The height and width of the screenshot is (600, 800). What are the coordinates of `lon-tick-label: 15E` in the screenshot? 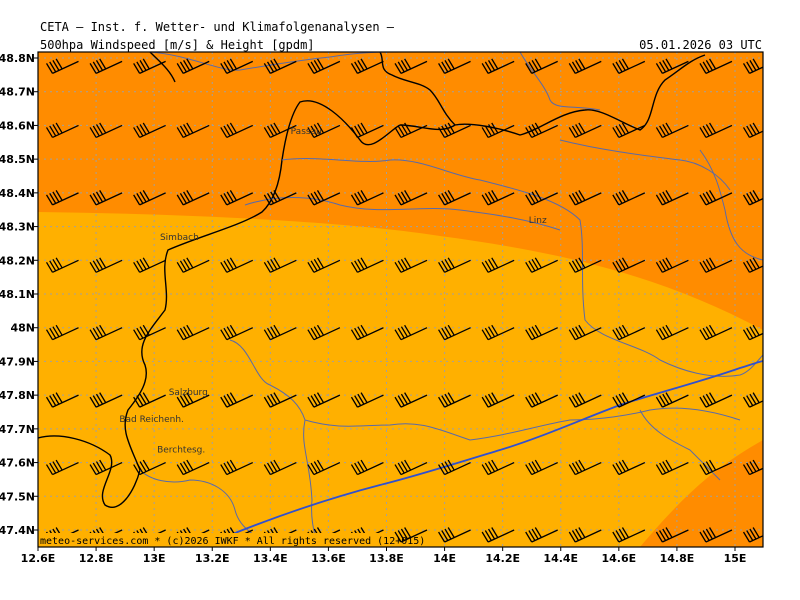 It's located at (735, 558).